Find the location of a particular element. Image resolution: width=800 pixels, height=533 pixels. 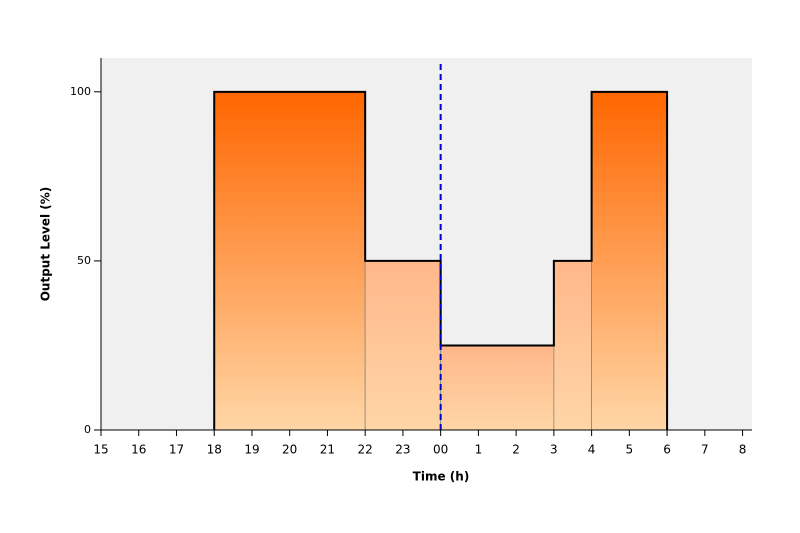

x-tick-label: 22 is located at coordinates (365, 450).